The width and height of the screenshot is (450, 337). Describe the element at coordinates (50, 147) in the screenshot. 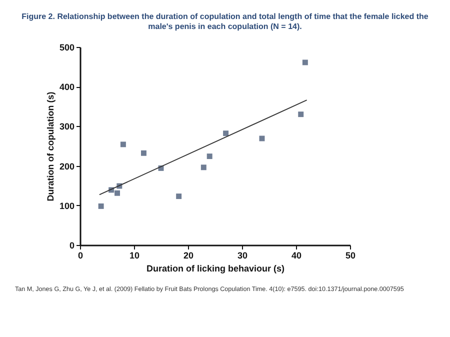

I see `y-axis-title: Duration of copulation (s)` at that location.